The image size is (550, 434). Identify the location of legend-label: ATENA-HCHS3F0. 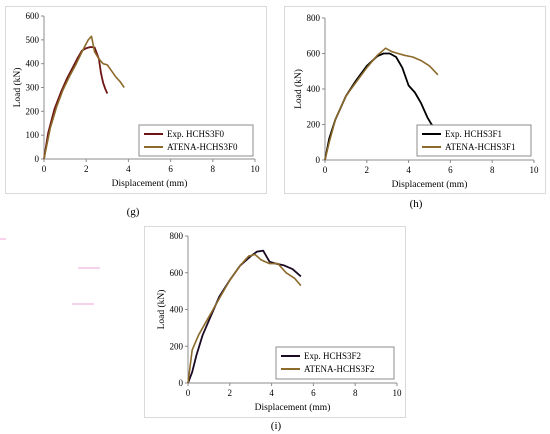
(202, 147).